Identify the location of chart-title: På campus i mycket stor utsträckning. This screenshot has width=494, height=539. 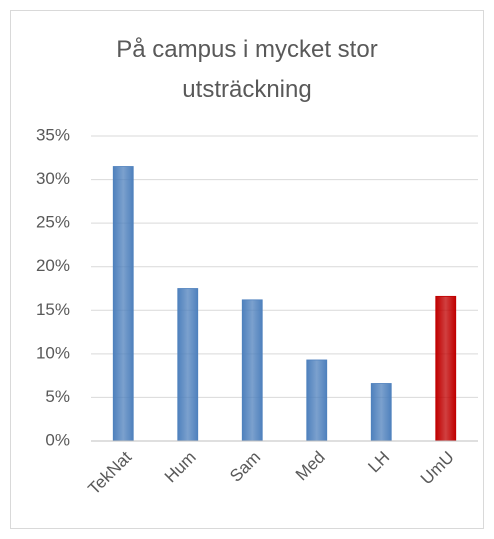
(247, 69).